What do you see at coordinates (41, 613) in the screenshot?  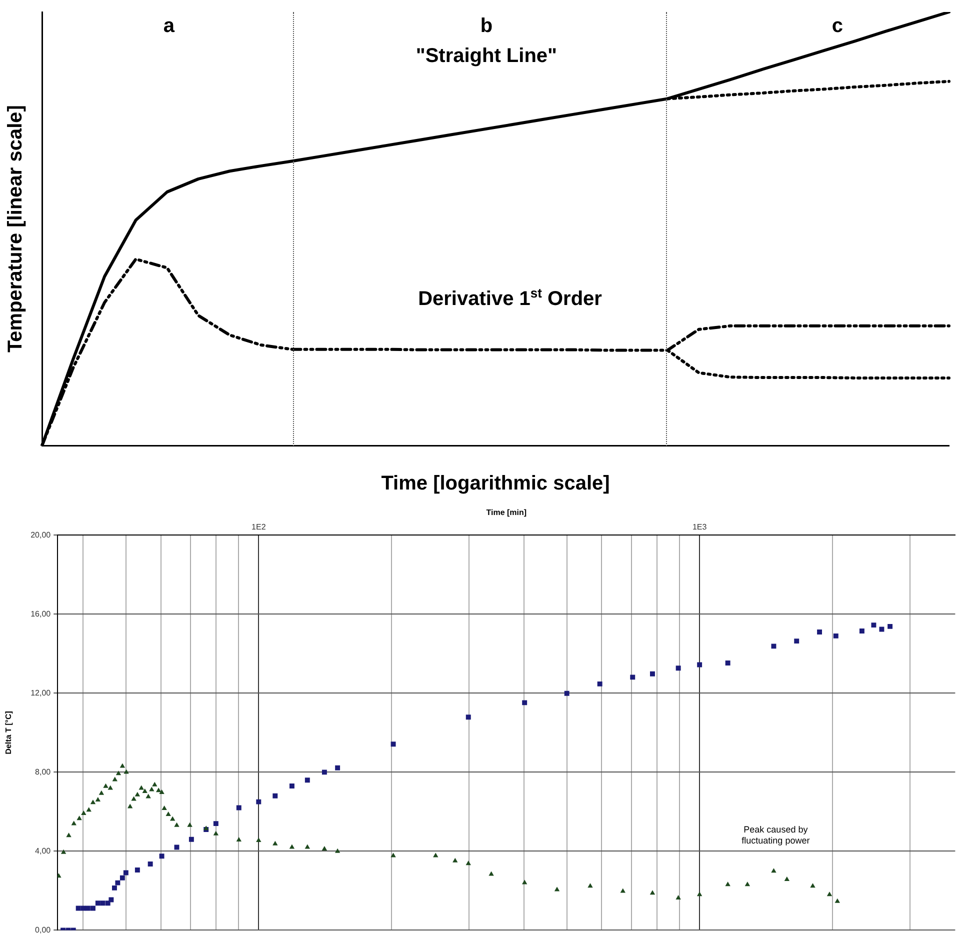 I see `y-tick-label: 16,00` at bounding box center [41, 613].